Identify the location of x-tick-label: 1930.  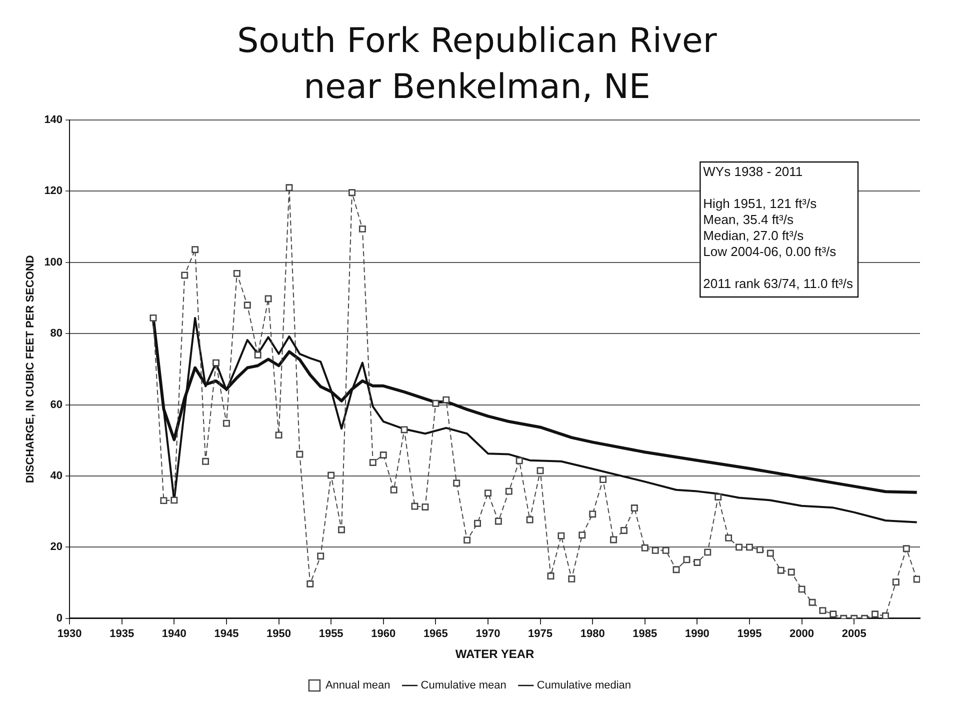
(69, 634).